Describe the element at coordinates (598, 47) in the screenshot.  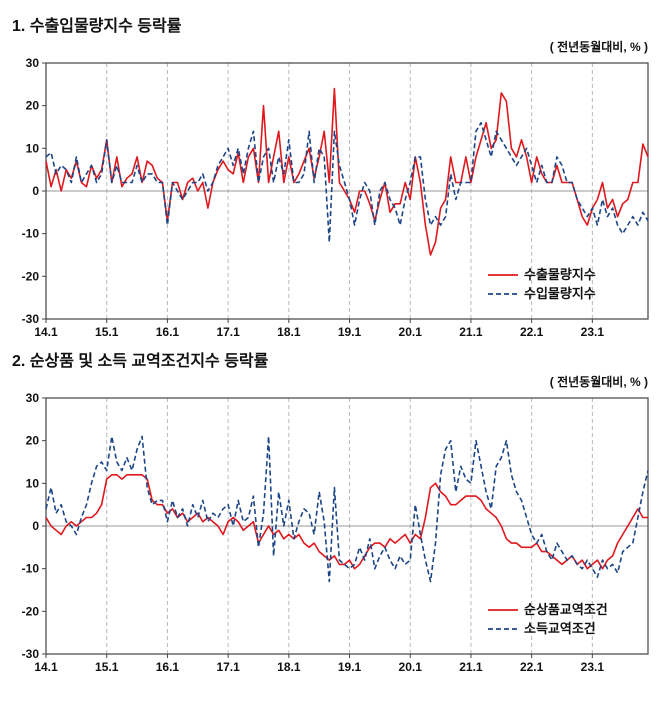
I see `chart-1-unit-label: ( 전년동월대비, % )` at that location.